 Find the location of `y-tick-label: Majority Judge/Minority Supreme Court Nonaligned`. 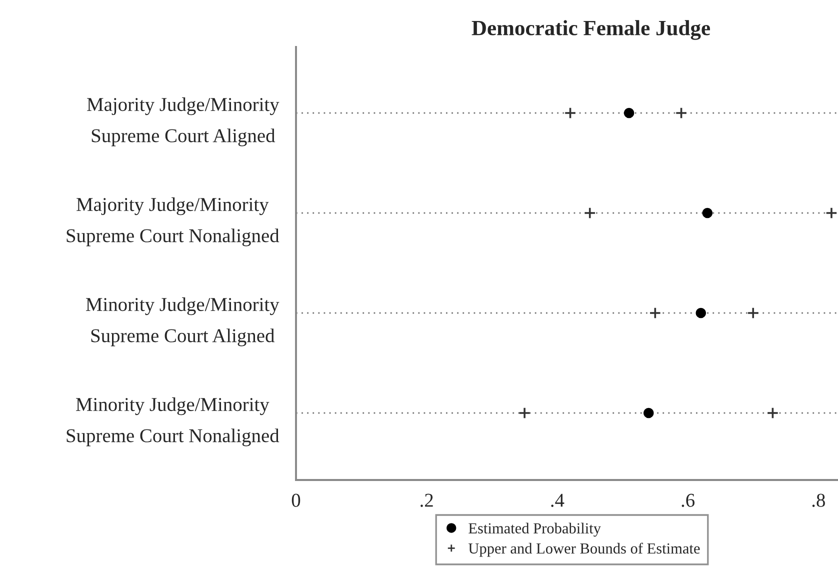

y-tick-label: Majority Judge/Minority Supreme Court Nonaligned is located at coordinates (173, 221).